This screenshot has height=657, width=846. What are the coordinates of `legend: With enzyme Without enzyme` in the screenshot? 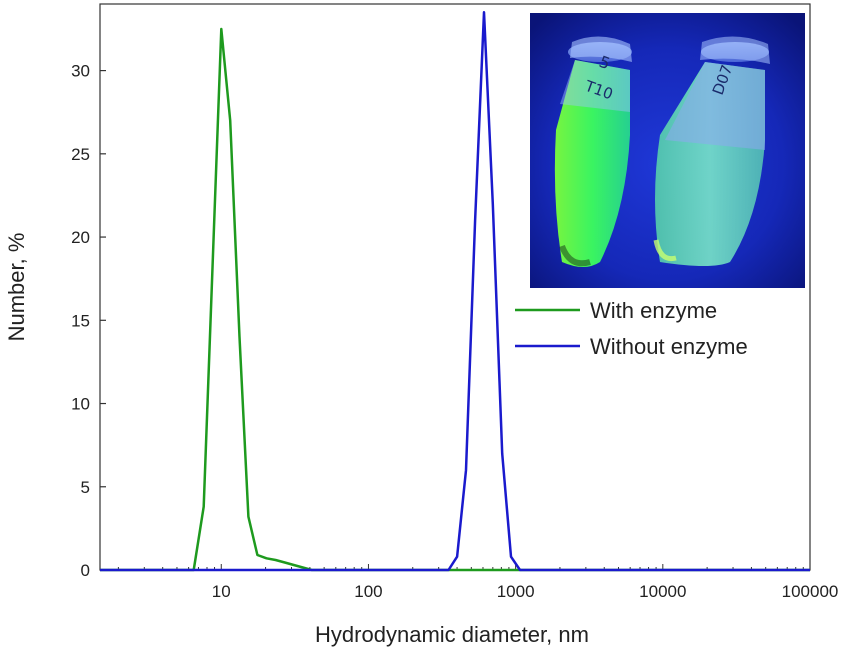 It's located at (631, 328).